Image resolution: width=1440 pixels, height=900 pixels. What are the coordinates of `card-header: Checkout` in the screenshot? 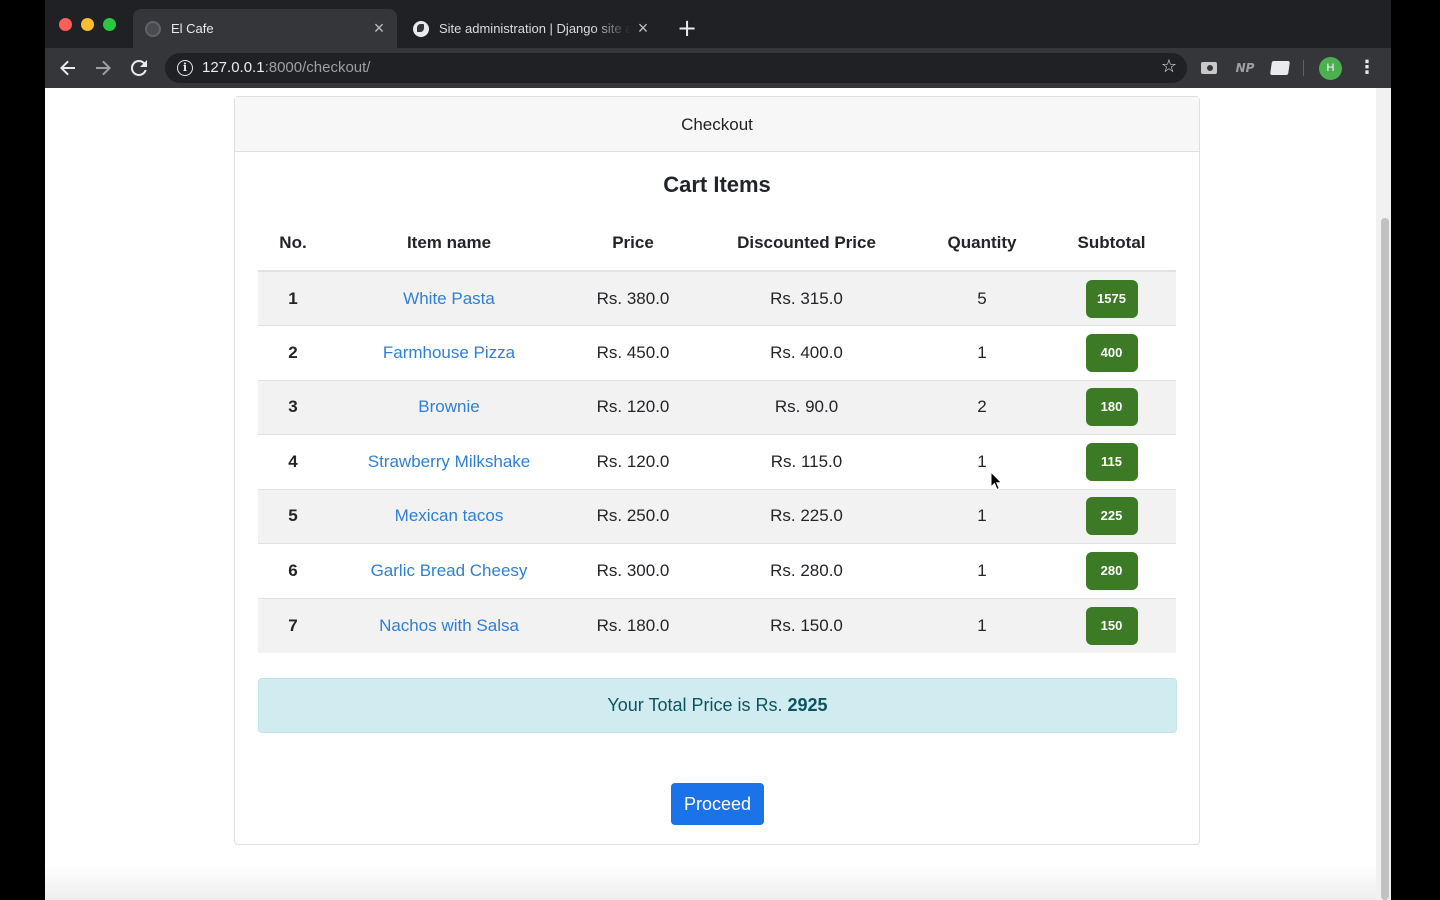 It's located at (717, 124).